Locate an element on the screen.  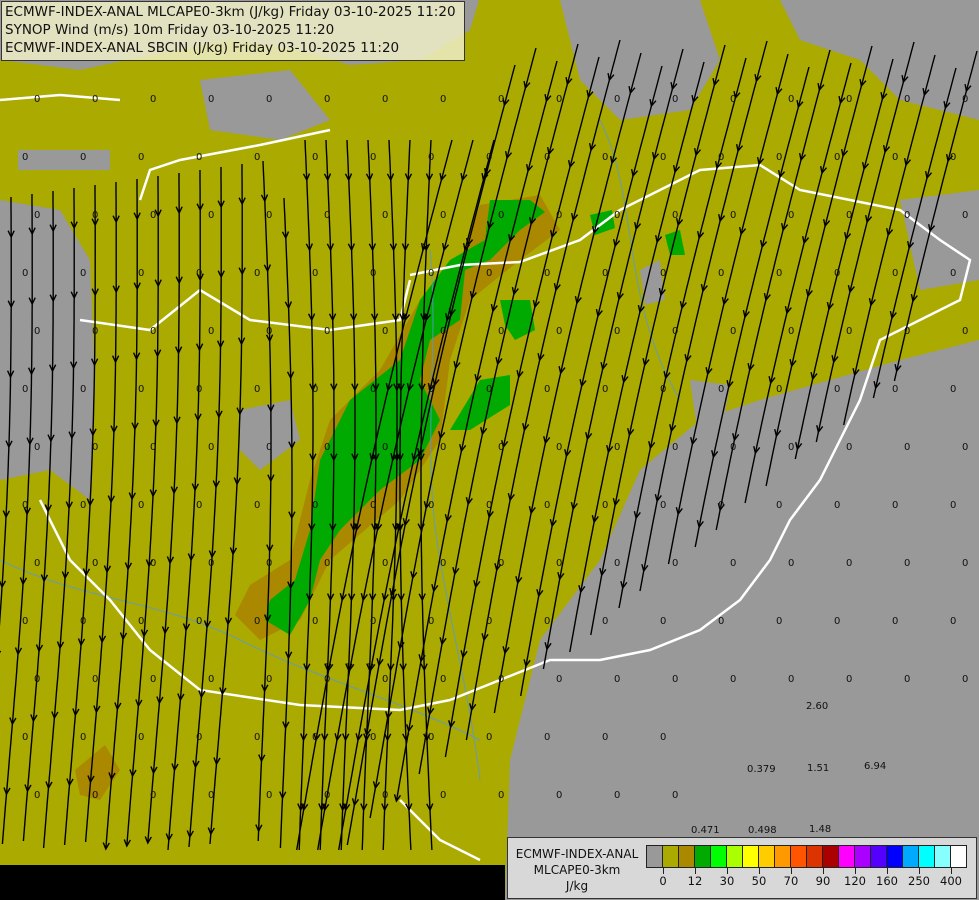
legend-tick-label: 12 is located at coordinates (695, 881).